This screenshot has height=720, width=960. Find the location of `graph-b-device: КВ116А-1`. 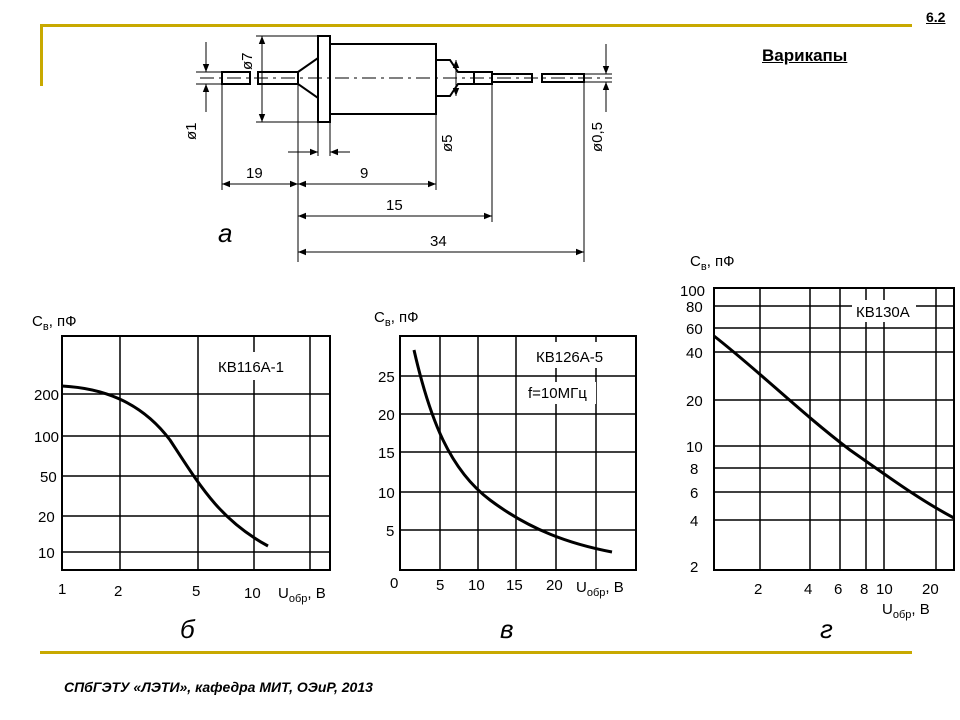

graph-b-device: КВ116А-1 is located at coordinates (251, 367).